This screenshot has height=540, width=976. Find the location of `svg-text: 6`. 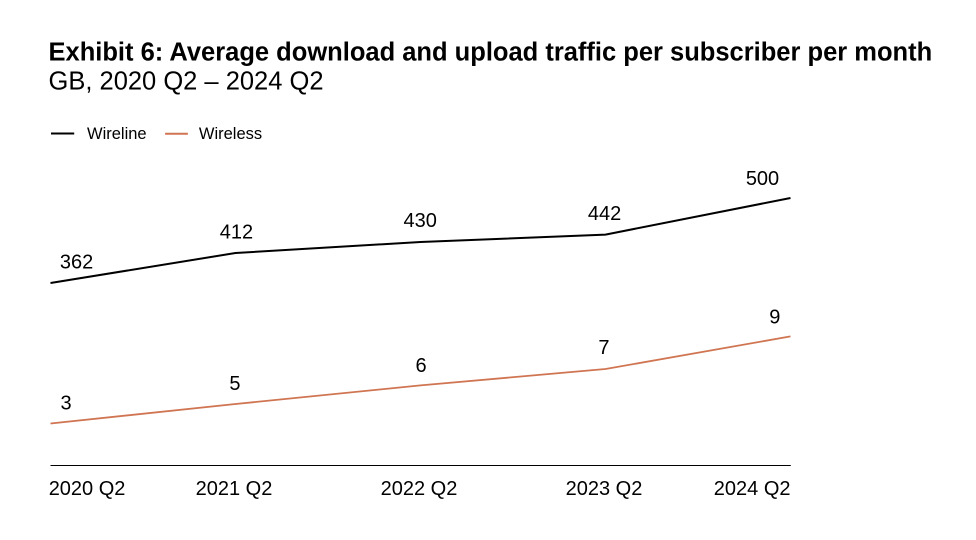

svg-text: 6 is located at coordinates (420, 366).